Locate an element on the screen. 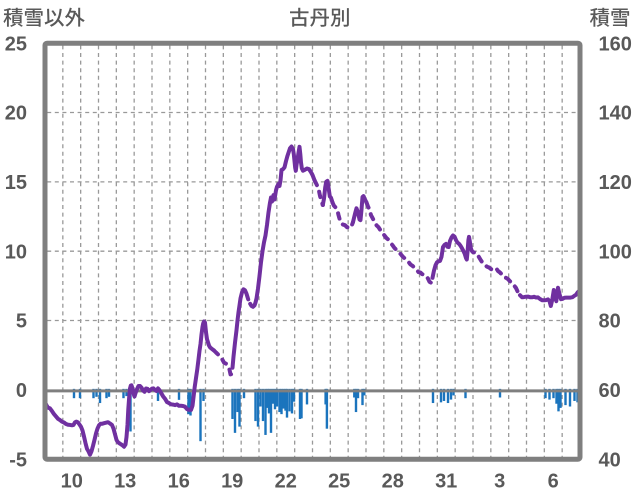 Image resolution: width=636 pixels, height=501 pixels. svg-text: 0 is located at coordinates (21, 391).